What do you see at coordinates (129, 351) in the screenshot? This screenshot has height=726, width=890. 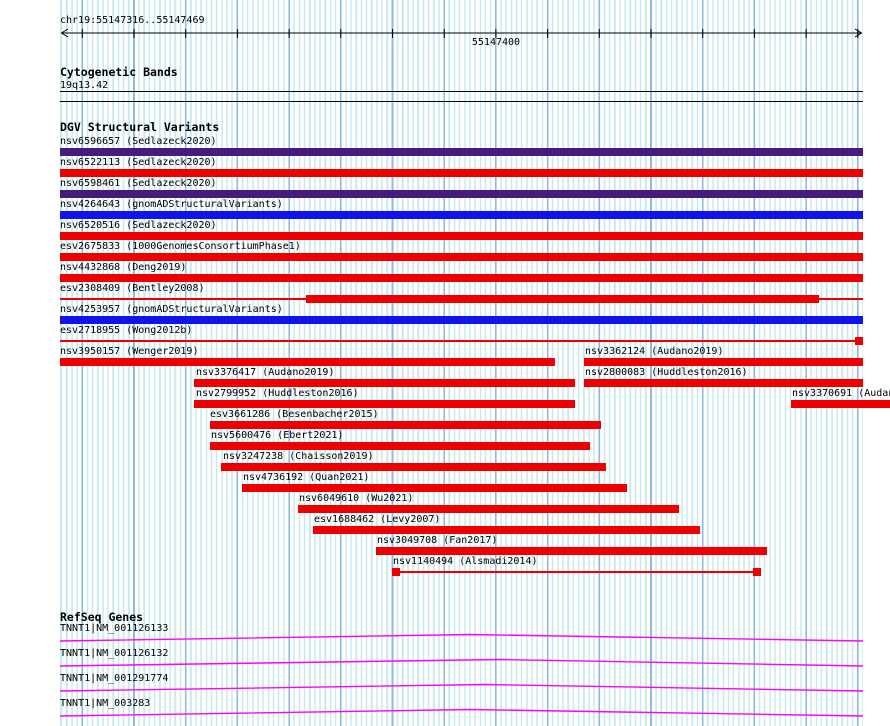 I see `variant-label: nsv3950157 (Wenger2019)` at bounding box center [129, 351].